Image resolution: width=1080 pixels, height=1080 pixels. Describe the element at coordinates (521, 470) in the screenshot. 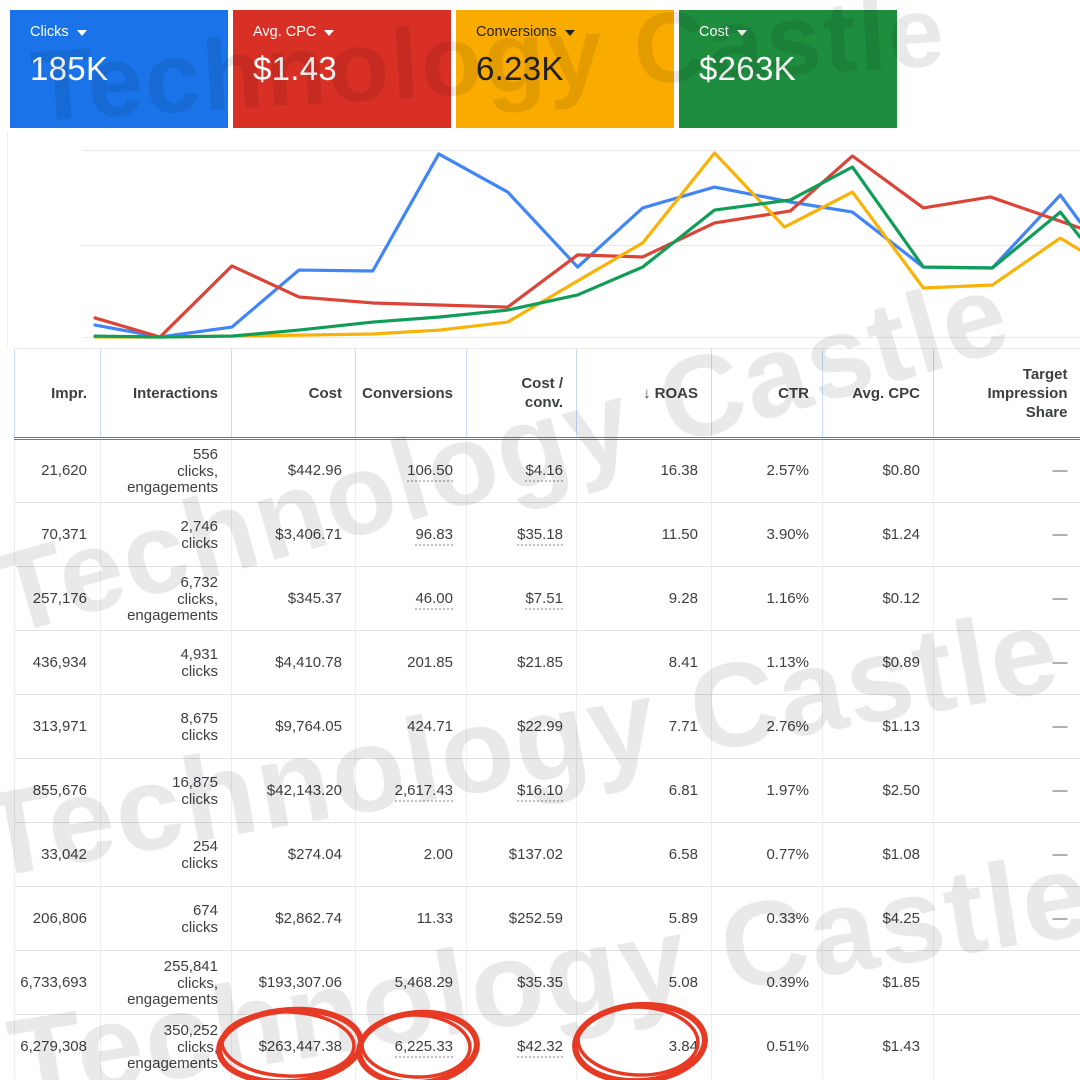

I see `cell-cost-per-conversion: $4.16` at that location.